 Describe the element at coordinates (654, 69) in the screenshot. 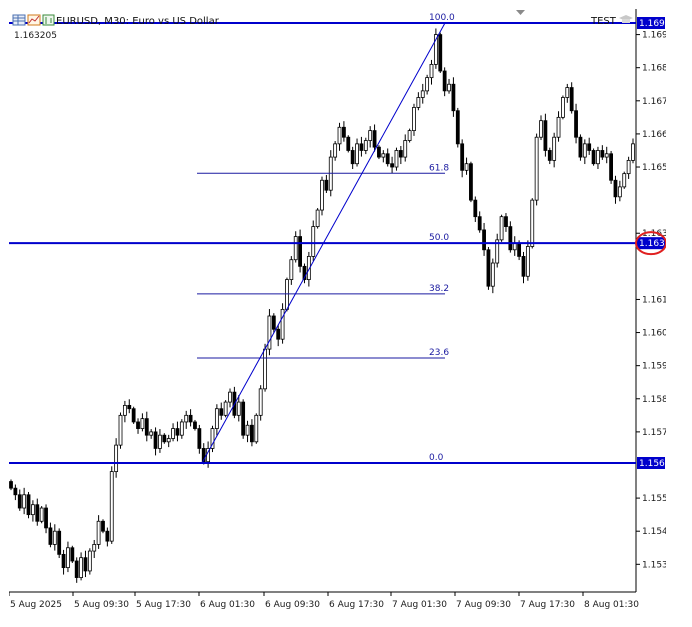

I see `price-tick-label: 1.16850` at that location.